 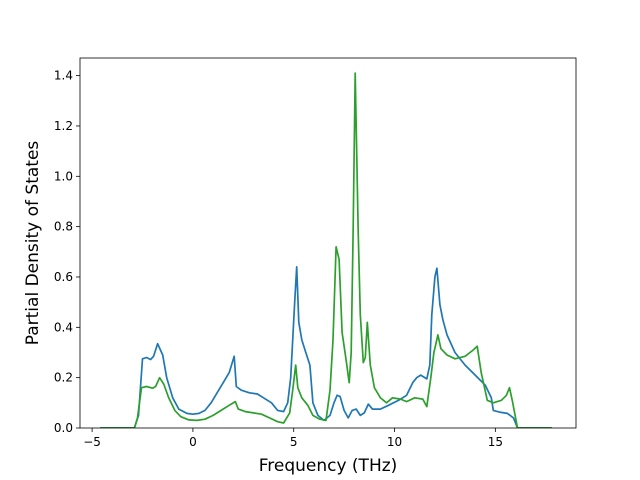 I want to click on x-tick-label: 15, so click(x=495, y=442).